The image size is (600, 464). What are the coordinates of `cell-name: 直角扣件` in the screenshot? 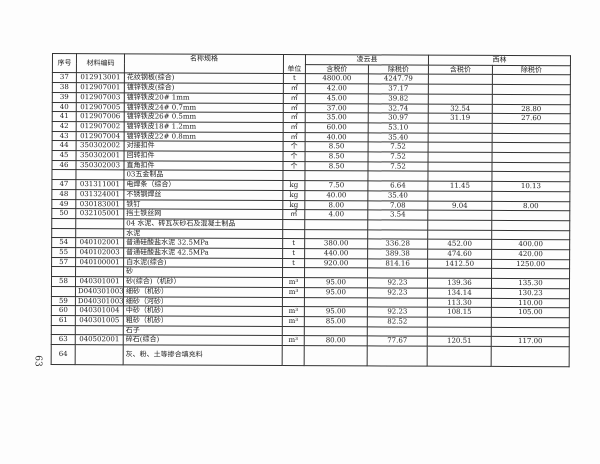 It's located at (203, 165).